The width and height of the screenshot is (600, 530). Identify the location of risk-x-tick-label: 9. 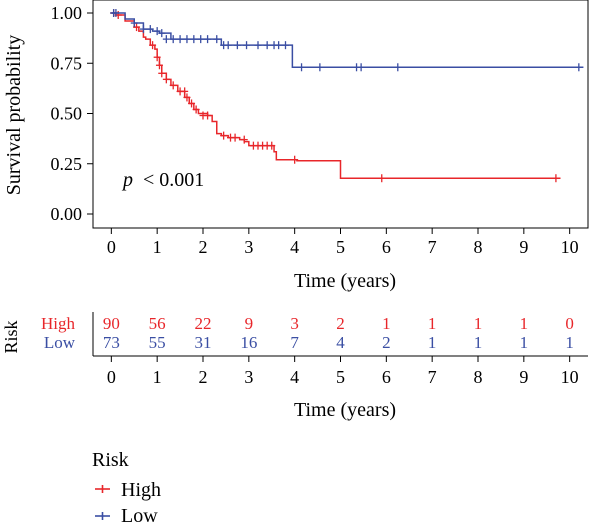
(523, 377).